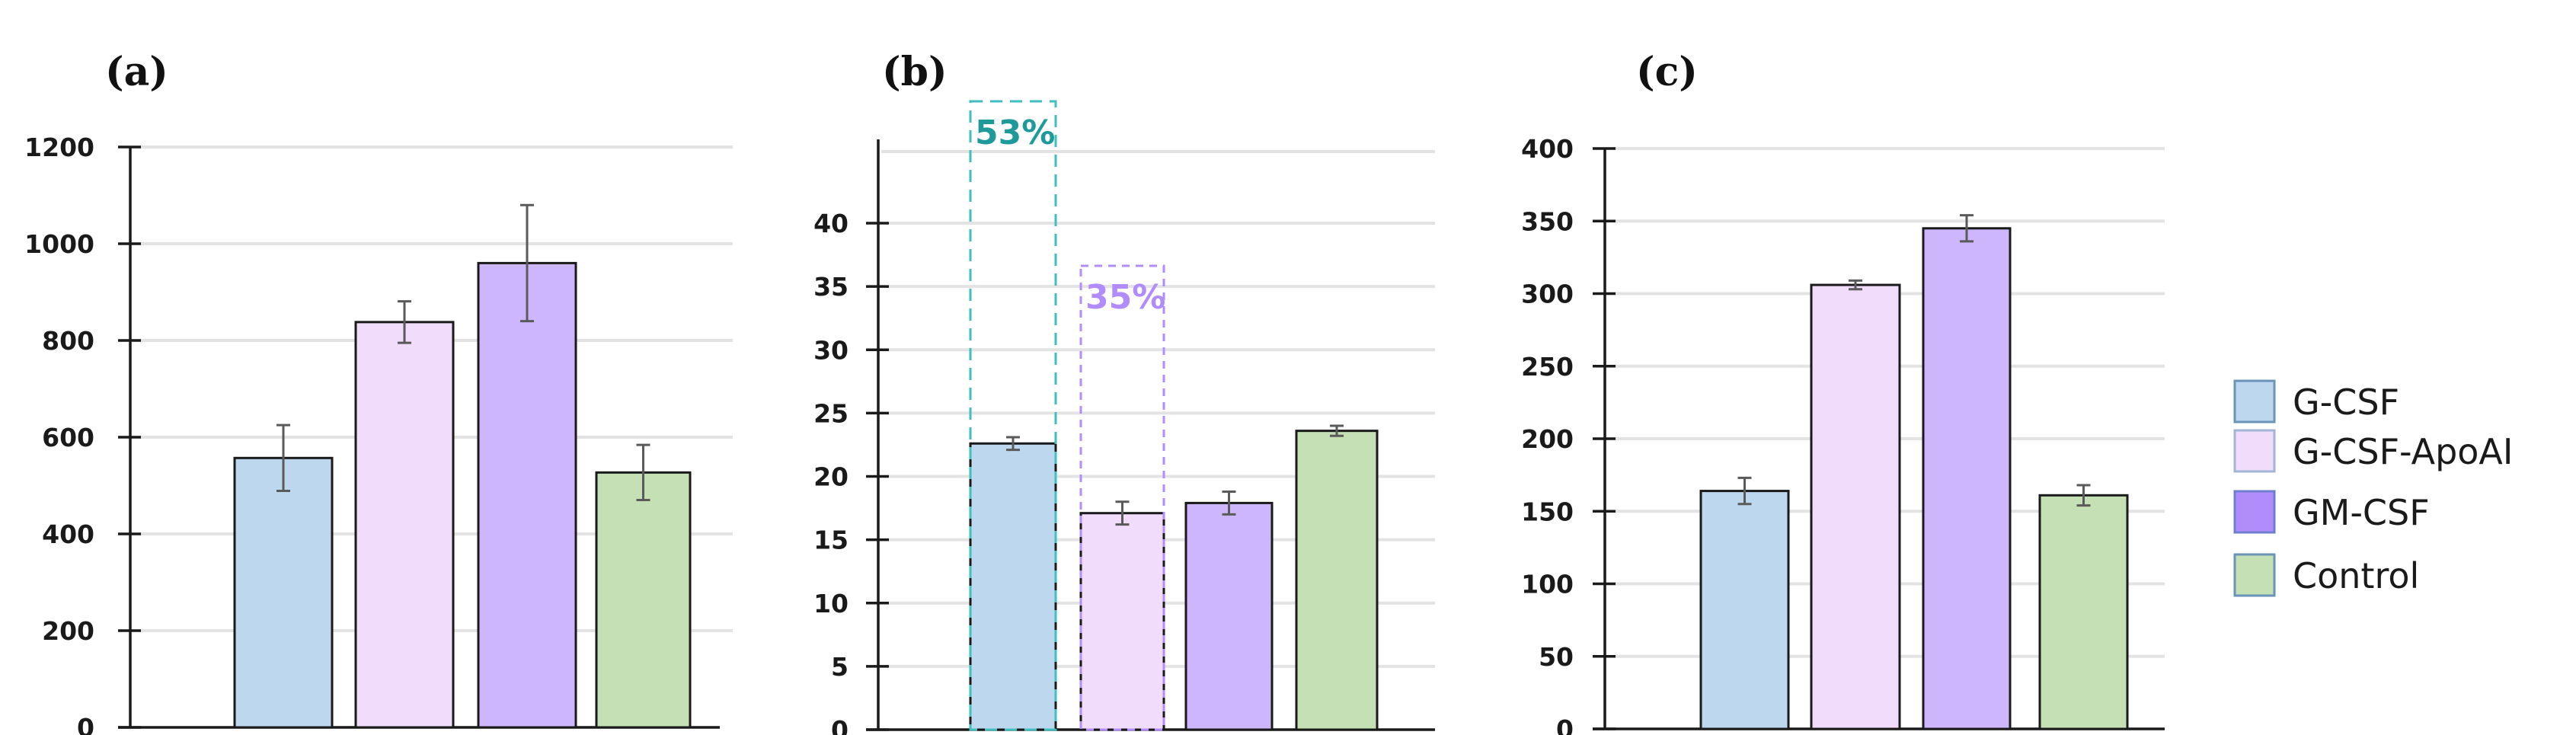 Image resolution: width=2576 pixels, height=735 pixels. What do you see at coordinates (1547, 367) in the screenshot?
I see `y-tick-label: 250` at bounding box center [1547, 367].